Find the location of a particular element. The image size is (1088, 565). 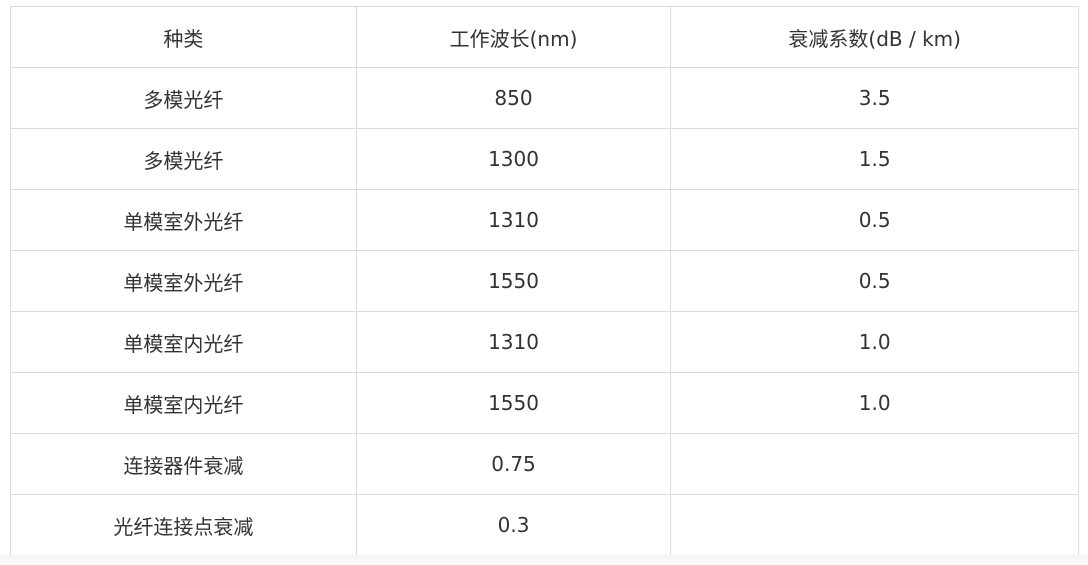

cell-wavelength: 0.3 is located at coordinates (513, 525).